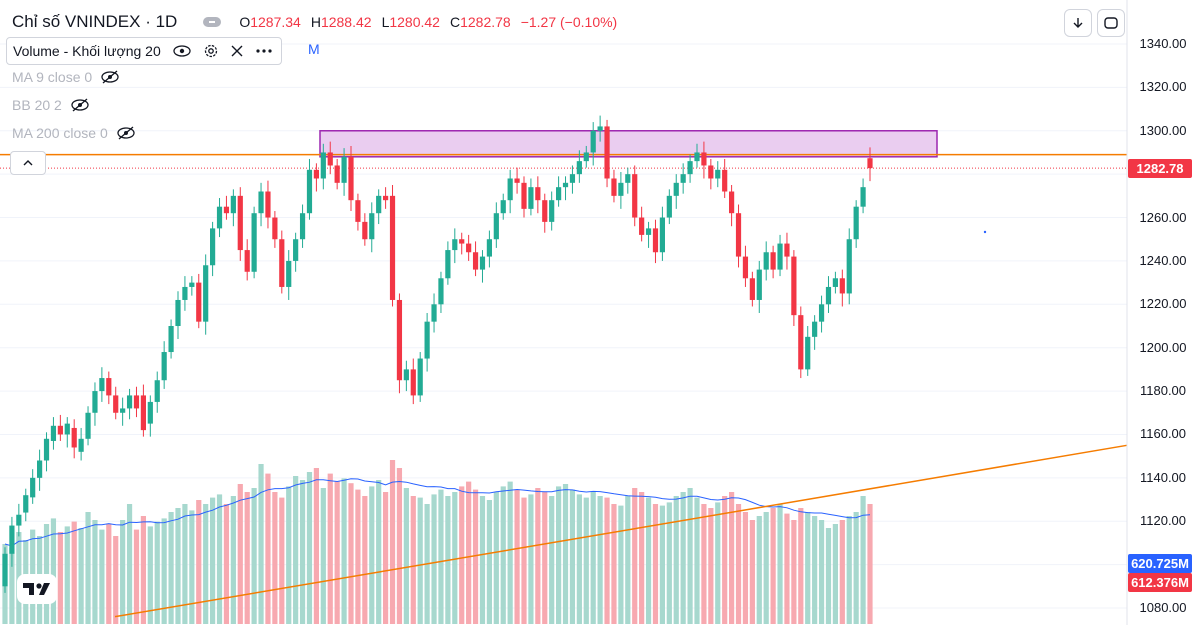 The image size is (1200, 625). Describe the element at coordinates (144, 51) in the screenshot. I see `volume-legend: Volume - Khối lượng 20` at that location.